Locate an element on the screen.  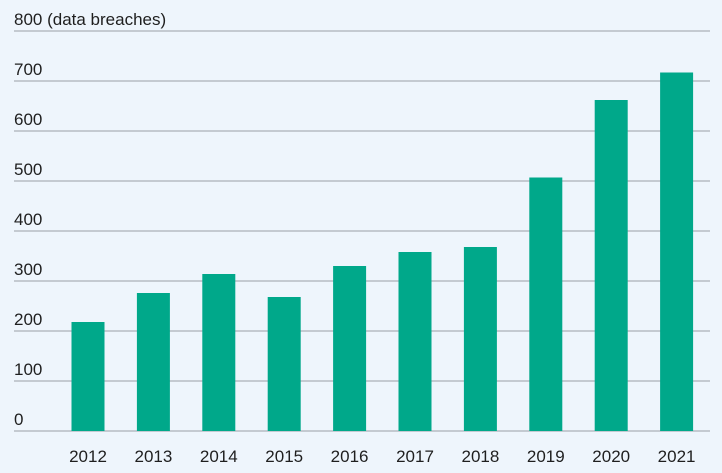
y-tick-label: 600 is located at coordinates (28, 119).